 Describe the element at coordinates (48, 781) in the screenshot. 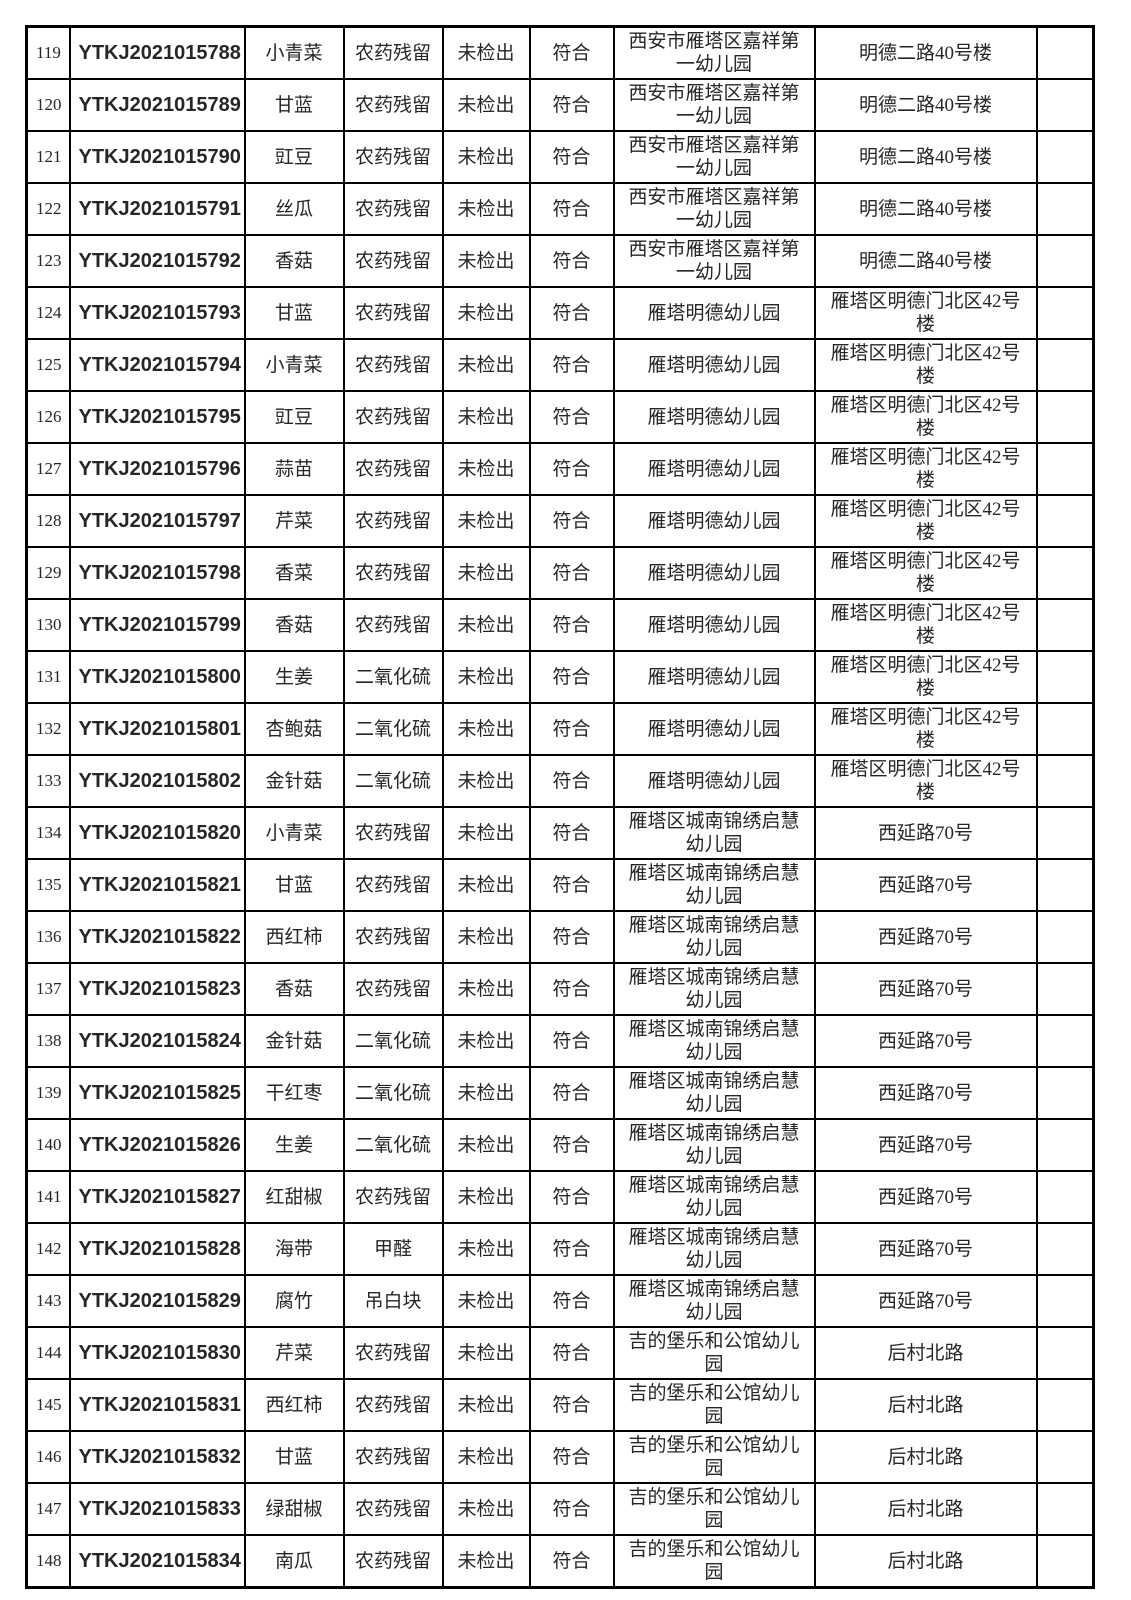

I see `cell-row-number: 133` at that location.